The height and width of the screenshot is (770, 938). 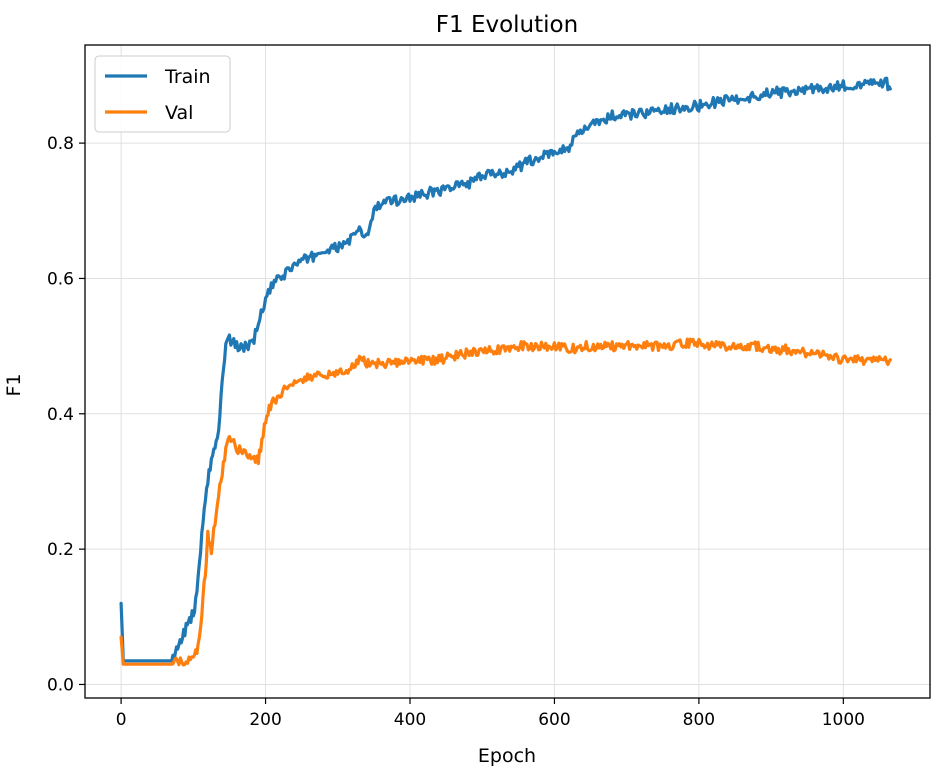 What do you see at coordinates (410, 720) in the screenshot?
I see `x-tick-label: 400` at bounding box center [410, 720].